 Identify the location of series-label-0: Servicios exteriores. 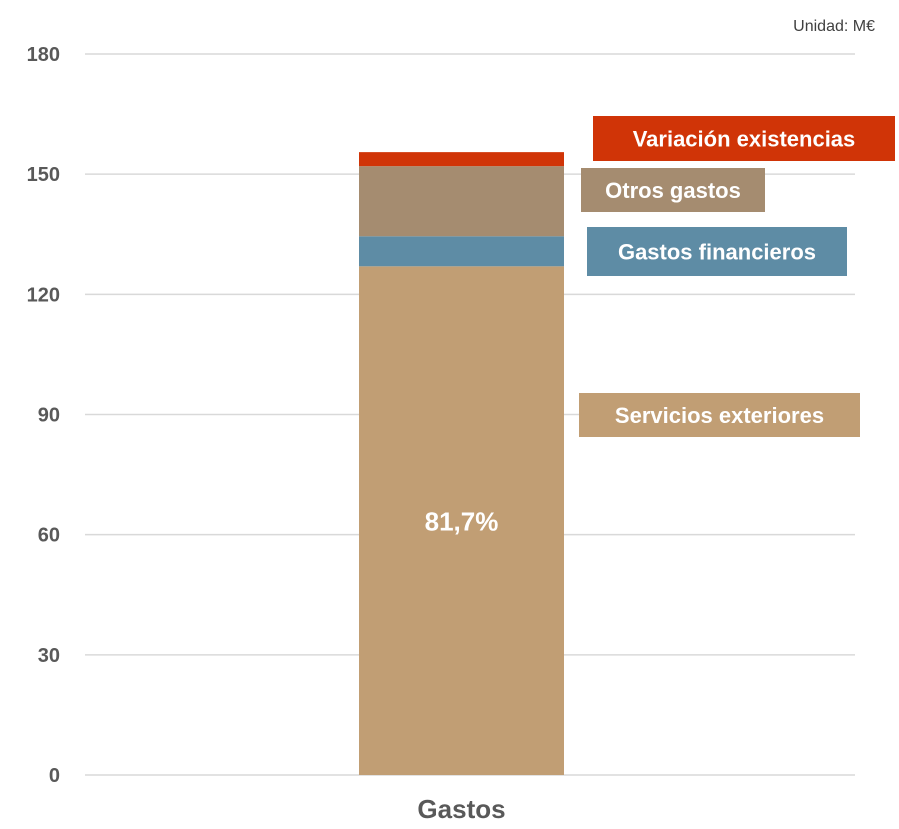
(719, 415).